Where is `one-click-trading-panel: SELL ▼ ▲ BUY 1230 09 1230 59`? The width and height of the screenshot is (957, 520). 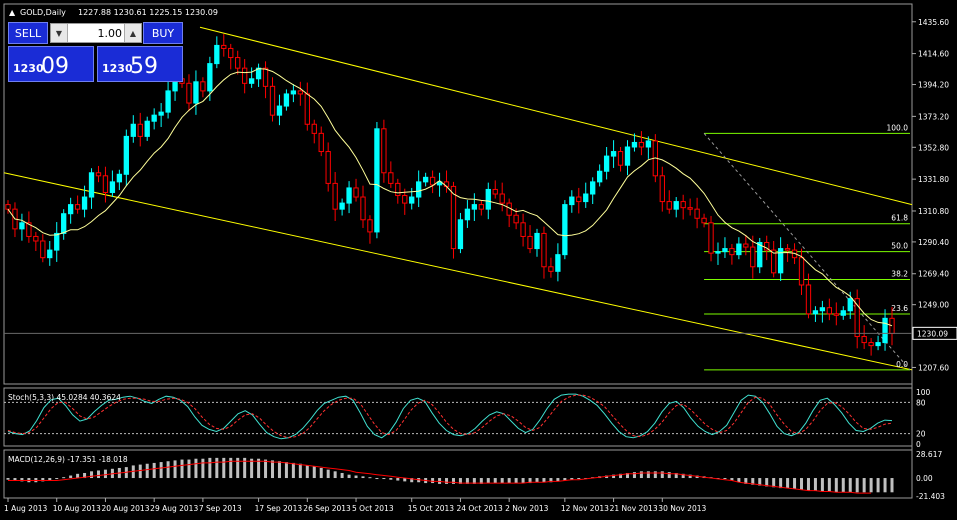 one-click-trading-panel: SELL ▼ ▲ BUY 1230 09 1230 59 is located at coordinates (95, 52).